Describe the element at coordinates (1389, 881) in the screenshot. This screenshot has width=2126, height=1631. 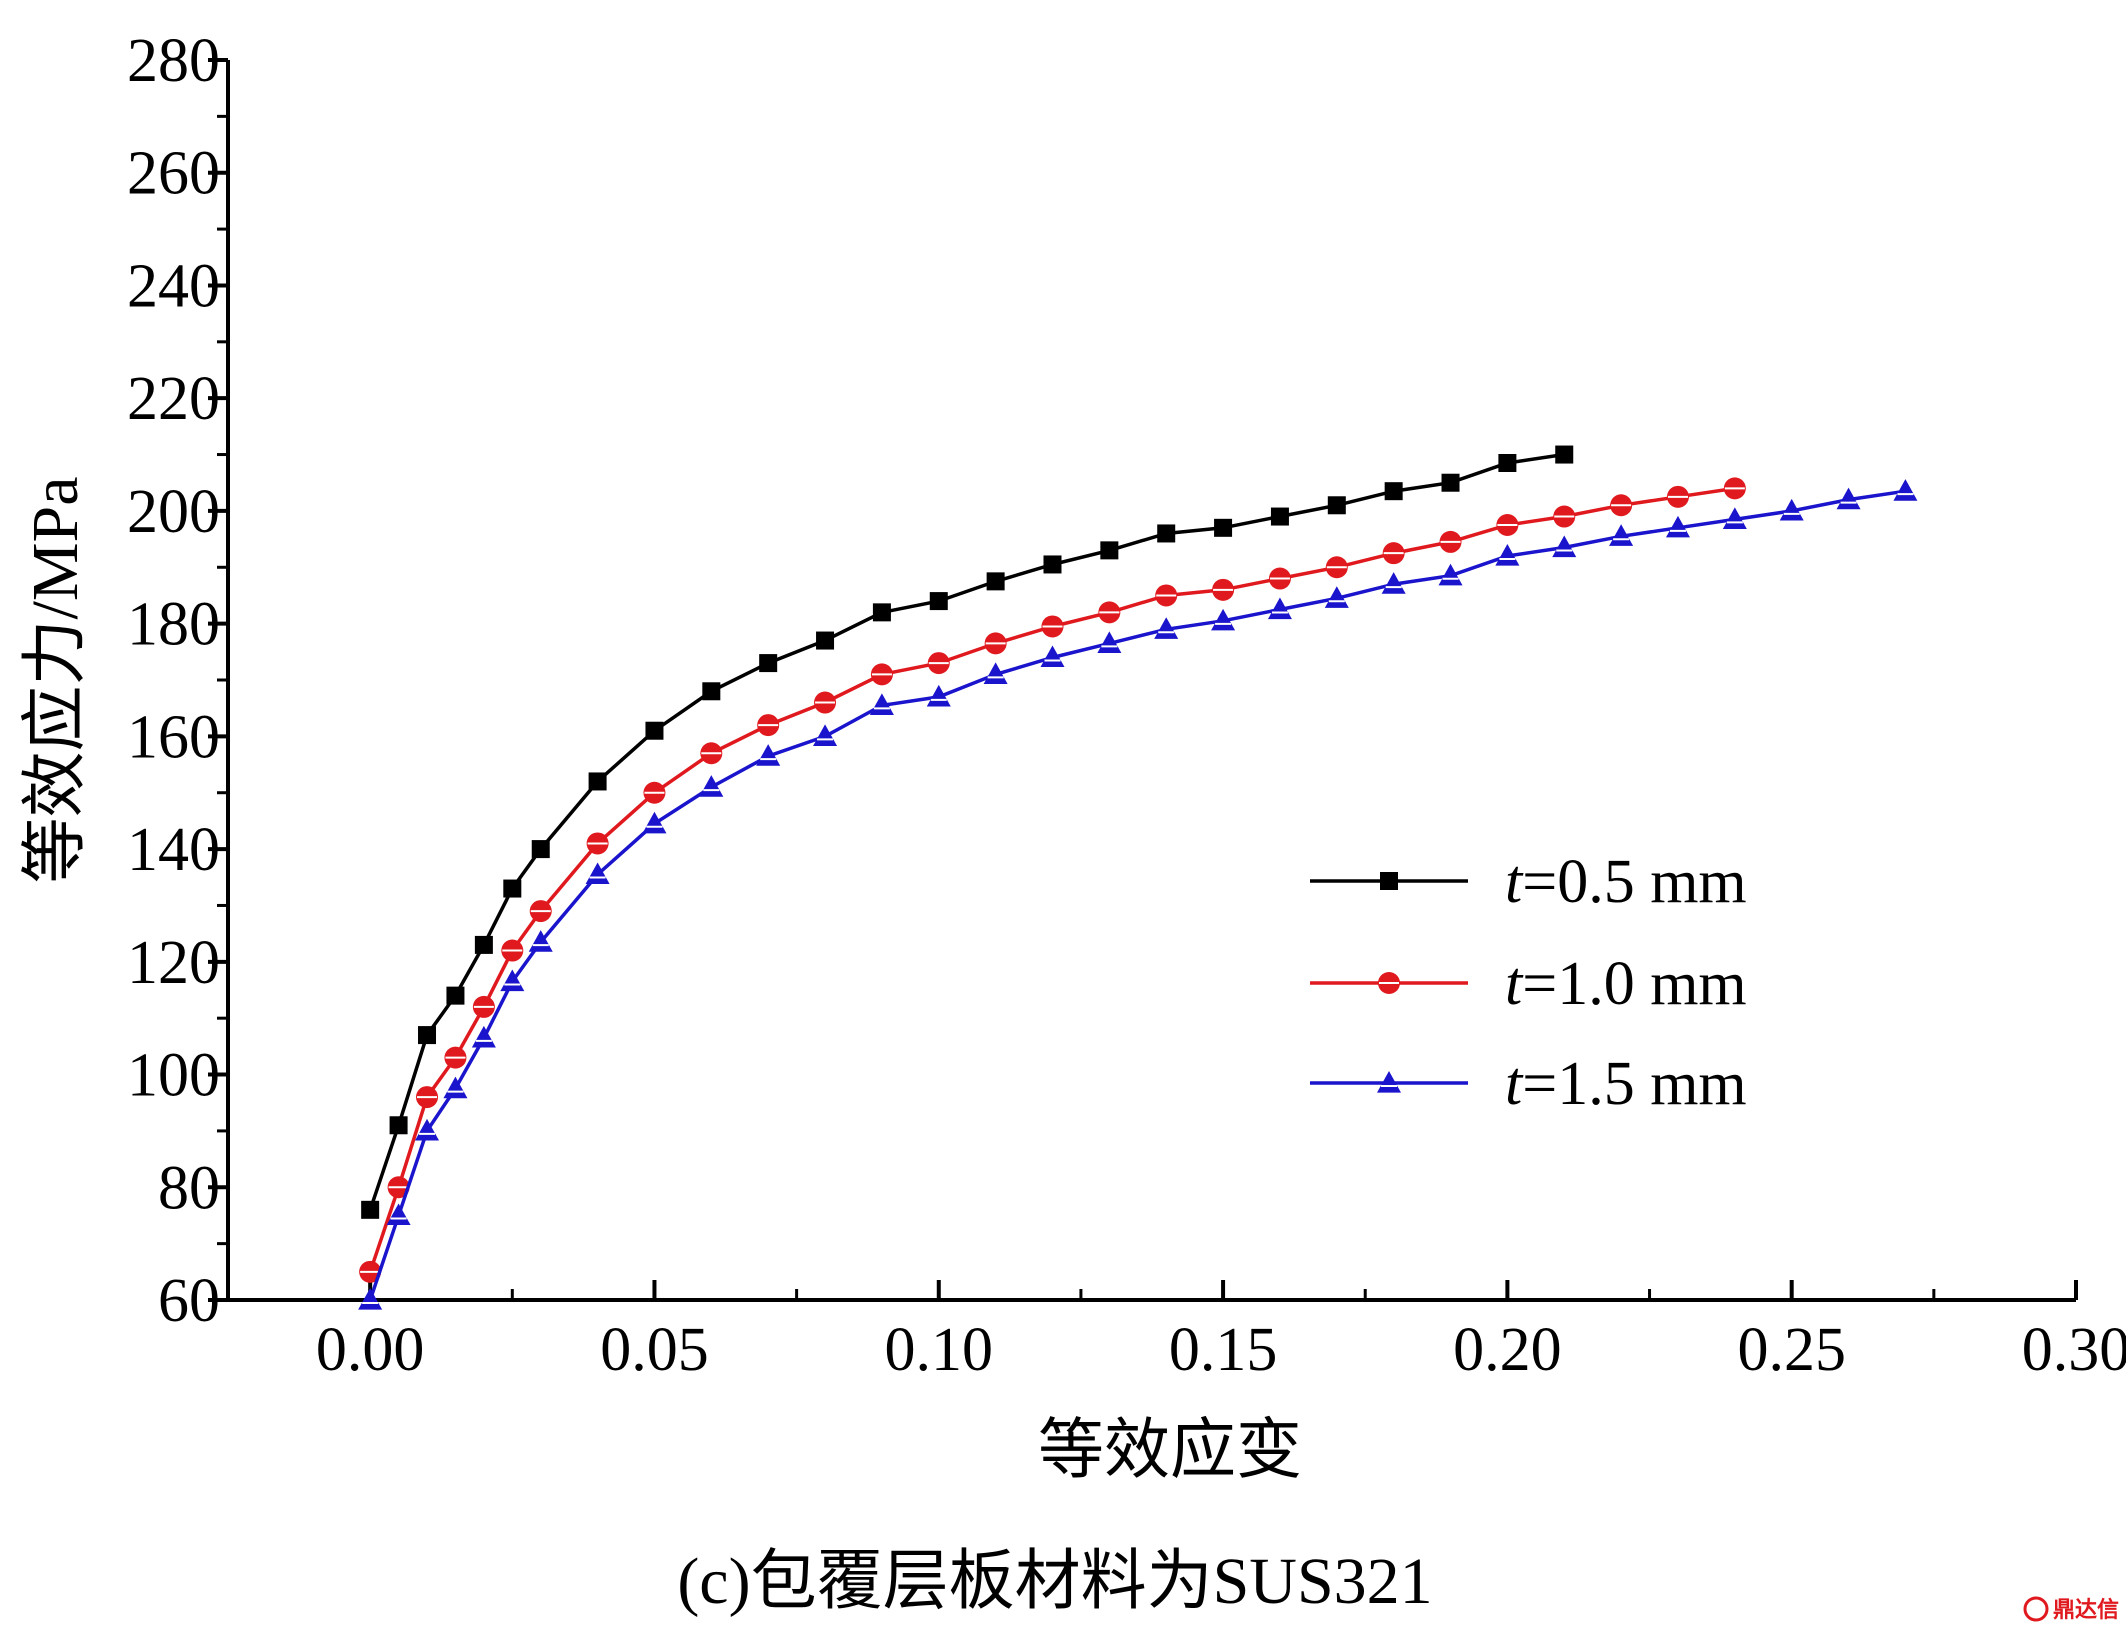
I see `legend-marker` at that location.